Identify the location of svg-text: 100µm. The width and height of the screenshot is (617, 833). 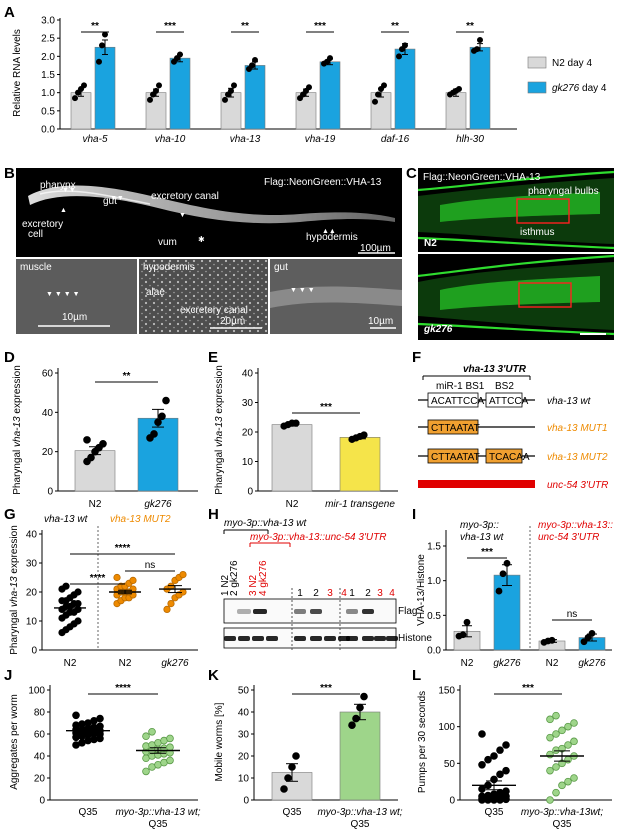
(375, 248).